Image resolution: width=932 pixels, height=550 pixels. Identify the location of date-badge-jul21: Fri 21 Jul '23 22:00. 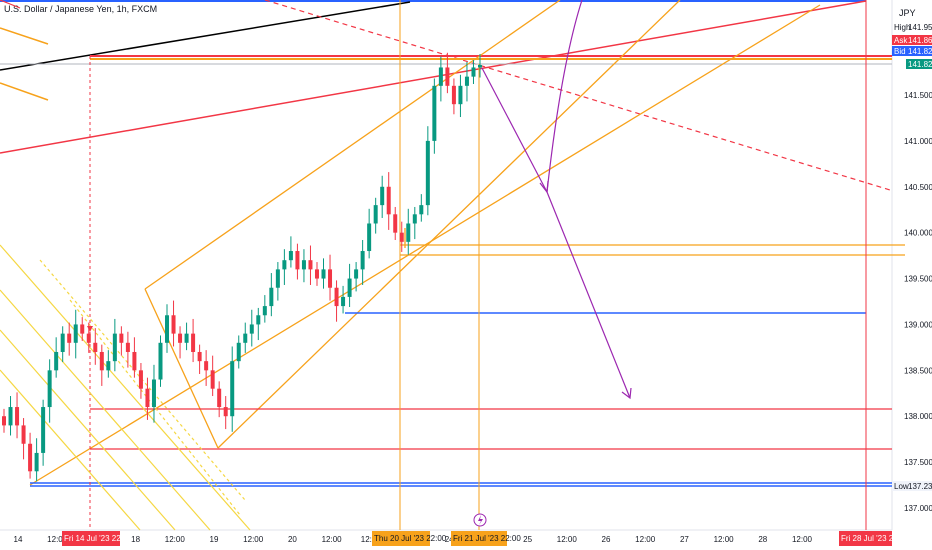
(486, 538).